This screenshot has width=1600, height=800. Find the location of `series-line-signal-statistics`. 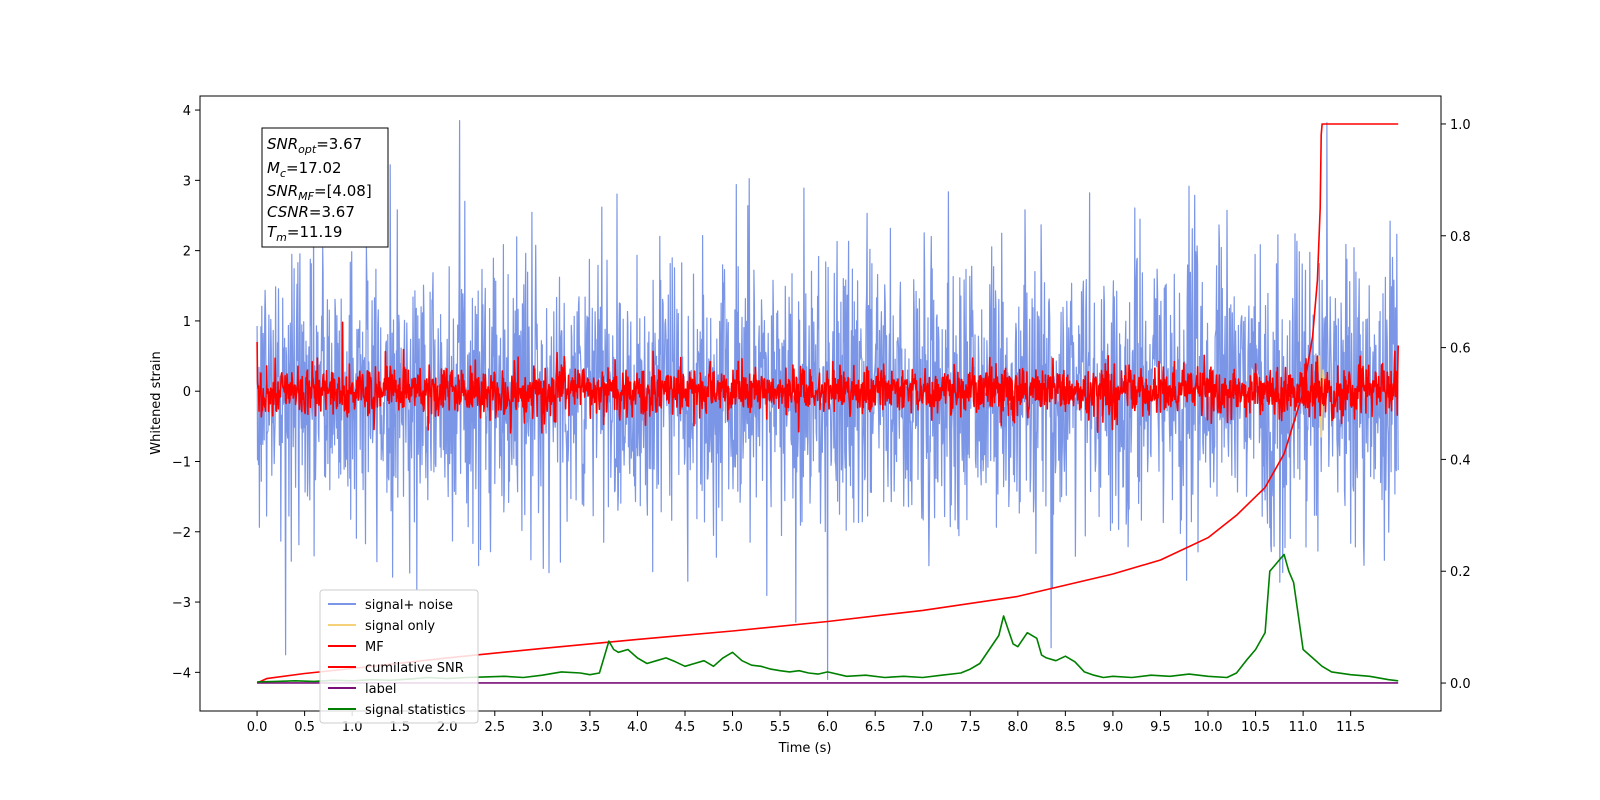

series-line-signal-statistics is located at coordinates (828, 618).